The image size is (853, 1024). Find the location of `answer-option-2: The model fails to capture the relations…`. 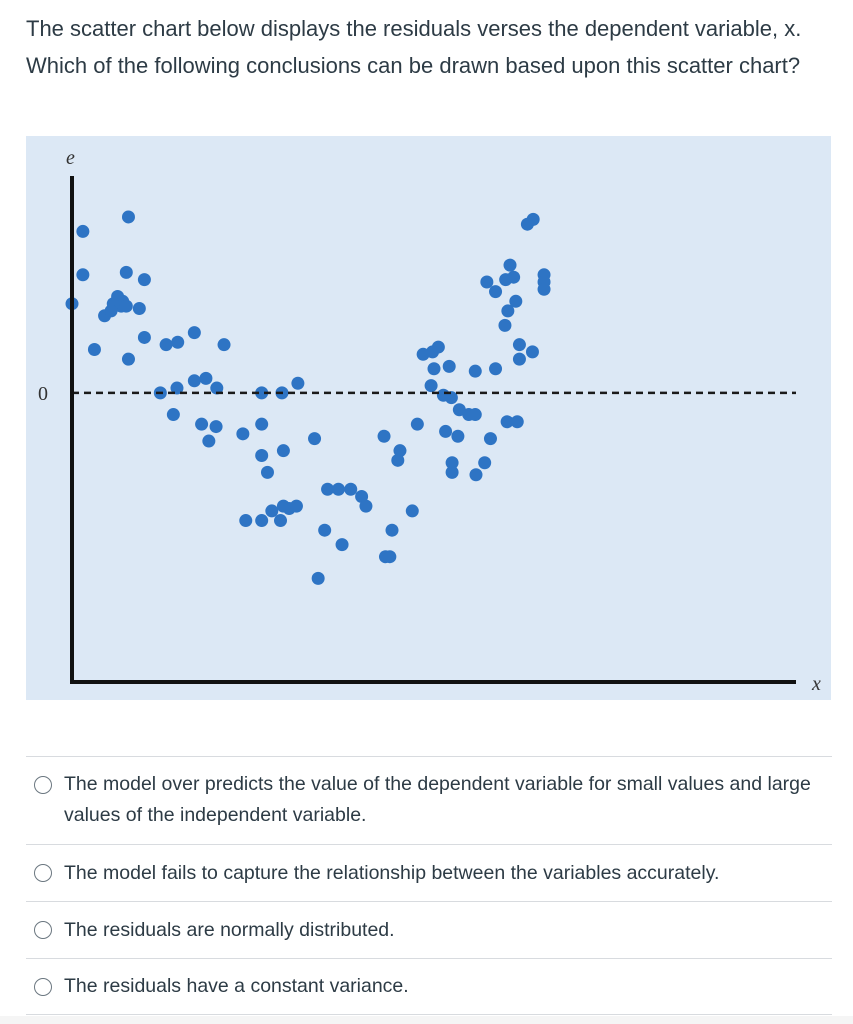

answer-option-2: The model fails to capture the relations… is located at coordinates (429, 872).